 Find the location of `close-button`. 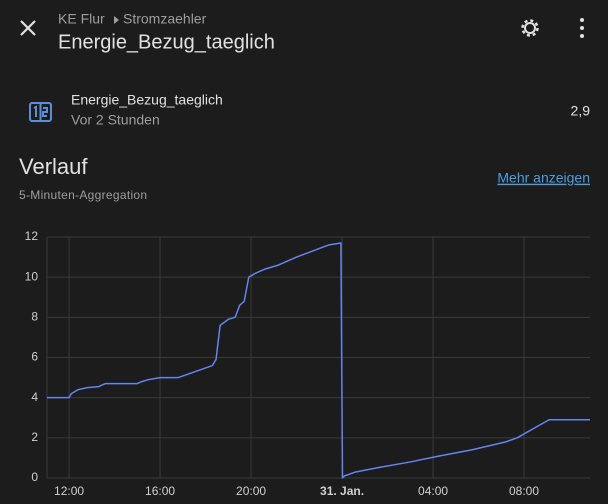

close-button is located at coordinates (28, 28).